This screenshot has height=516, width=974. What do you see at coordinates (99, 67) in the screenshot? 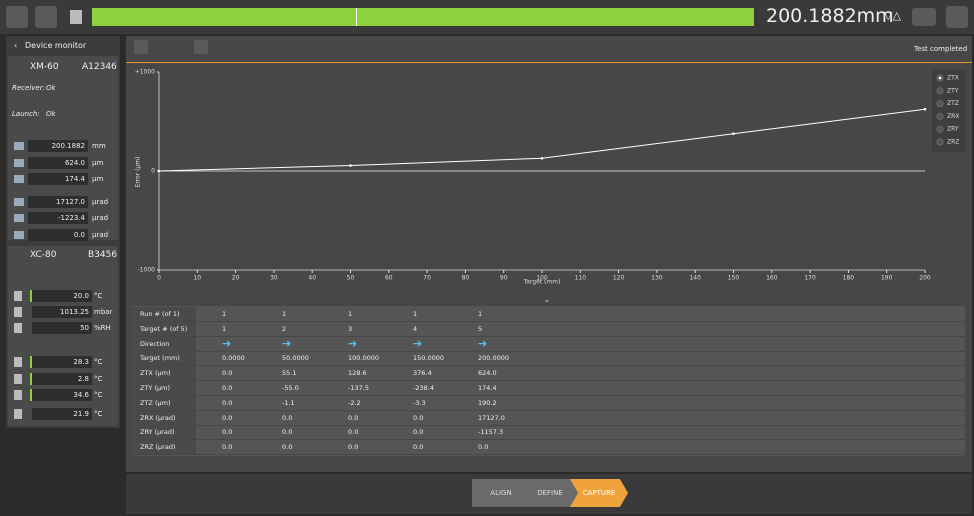
I see `device-serial: A12346` at bounding box center [99, 67].